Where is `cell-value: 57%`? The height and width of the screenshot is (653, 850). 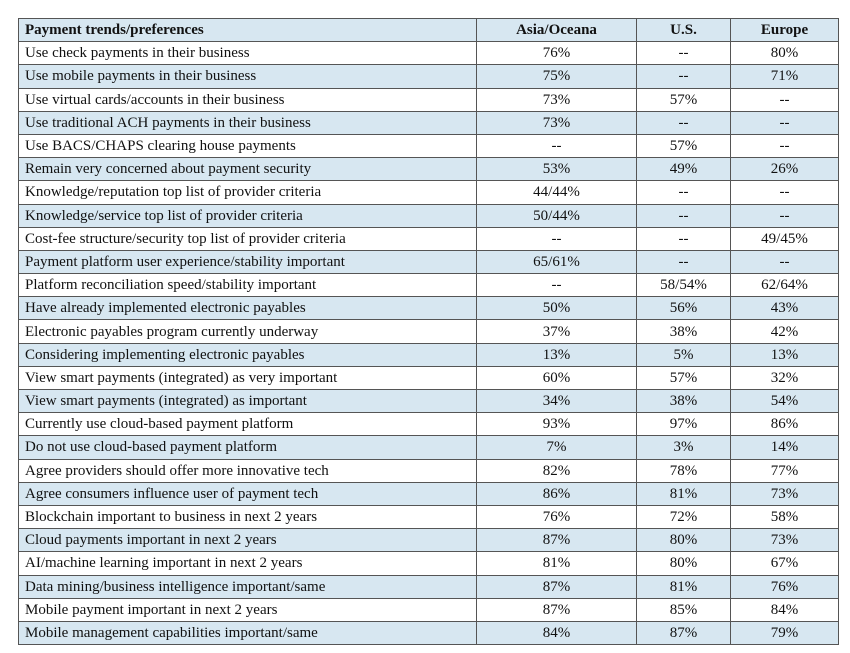 cell-value: 57% is located at coordinates (683, 99).